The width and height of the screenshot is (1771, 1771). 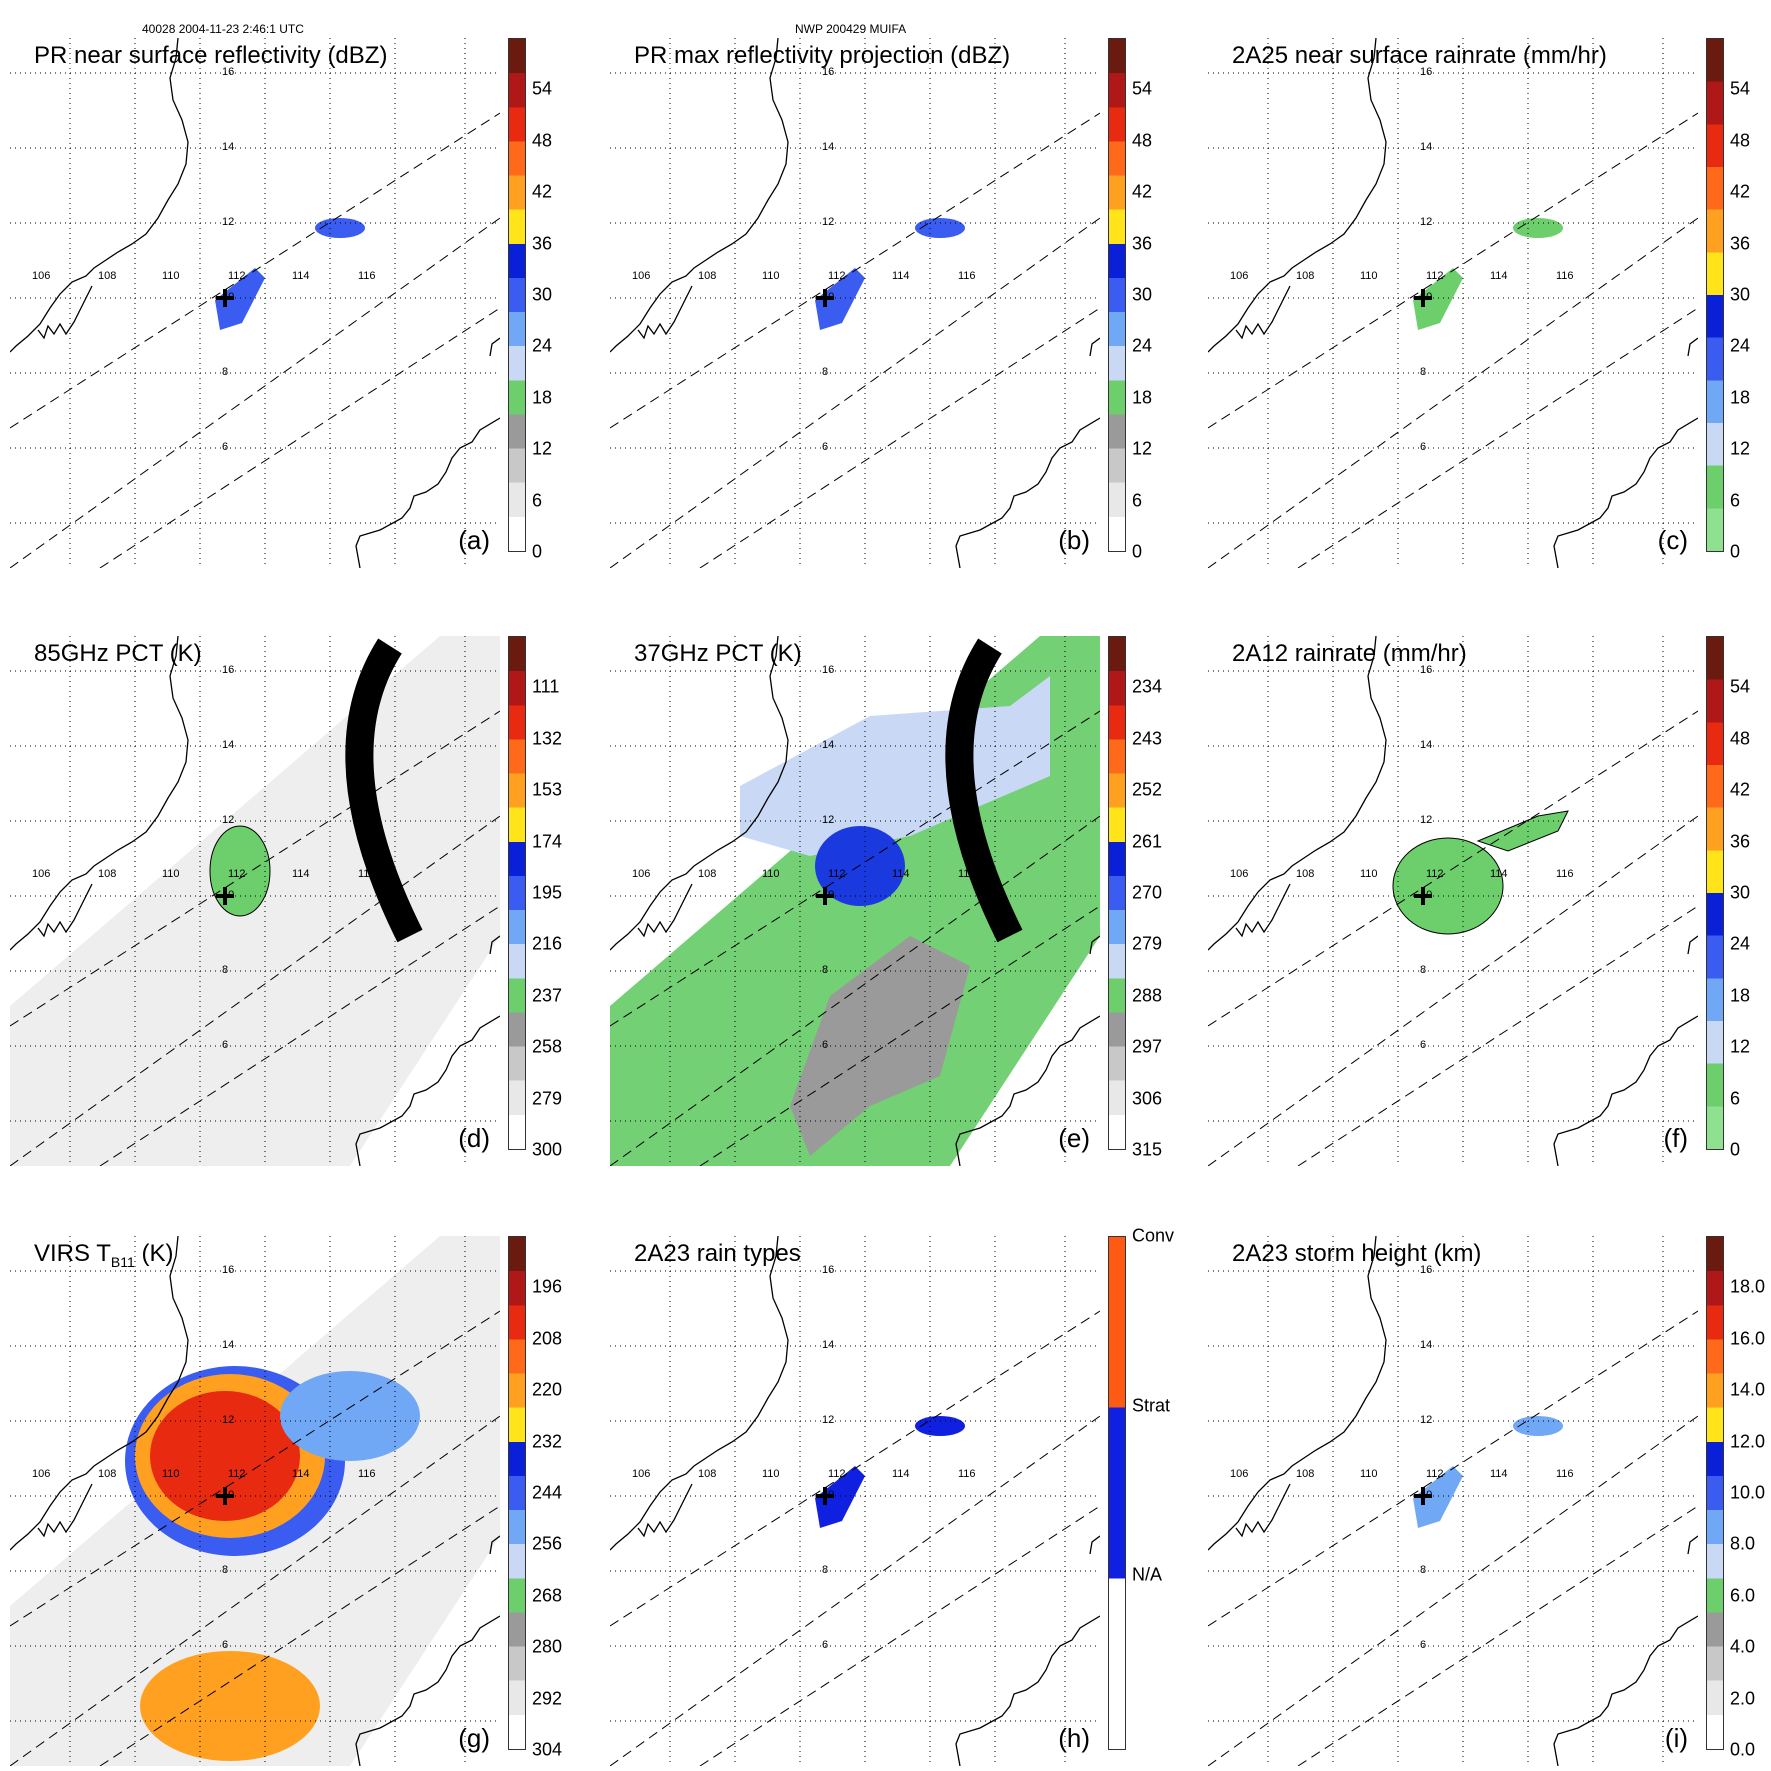 I want to click on colorbar-tick-label: 111, so click(x=546, y=686).